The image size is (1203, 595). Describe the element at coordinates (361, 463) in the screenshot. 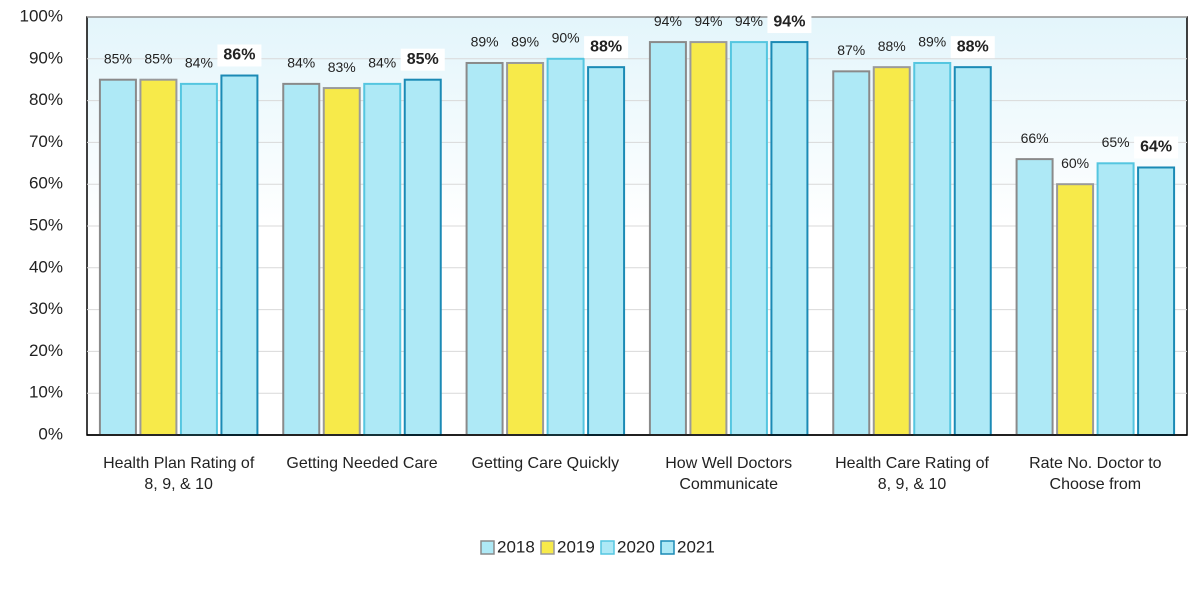

I see `x-tick-label: Getting Needed Care` at that location.